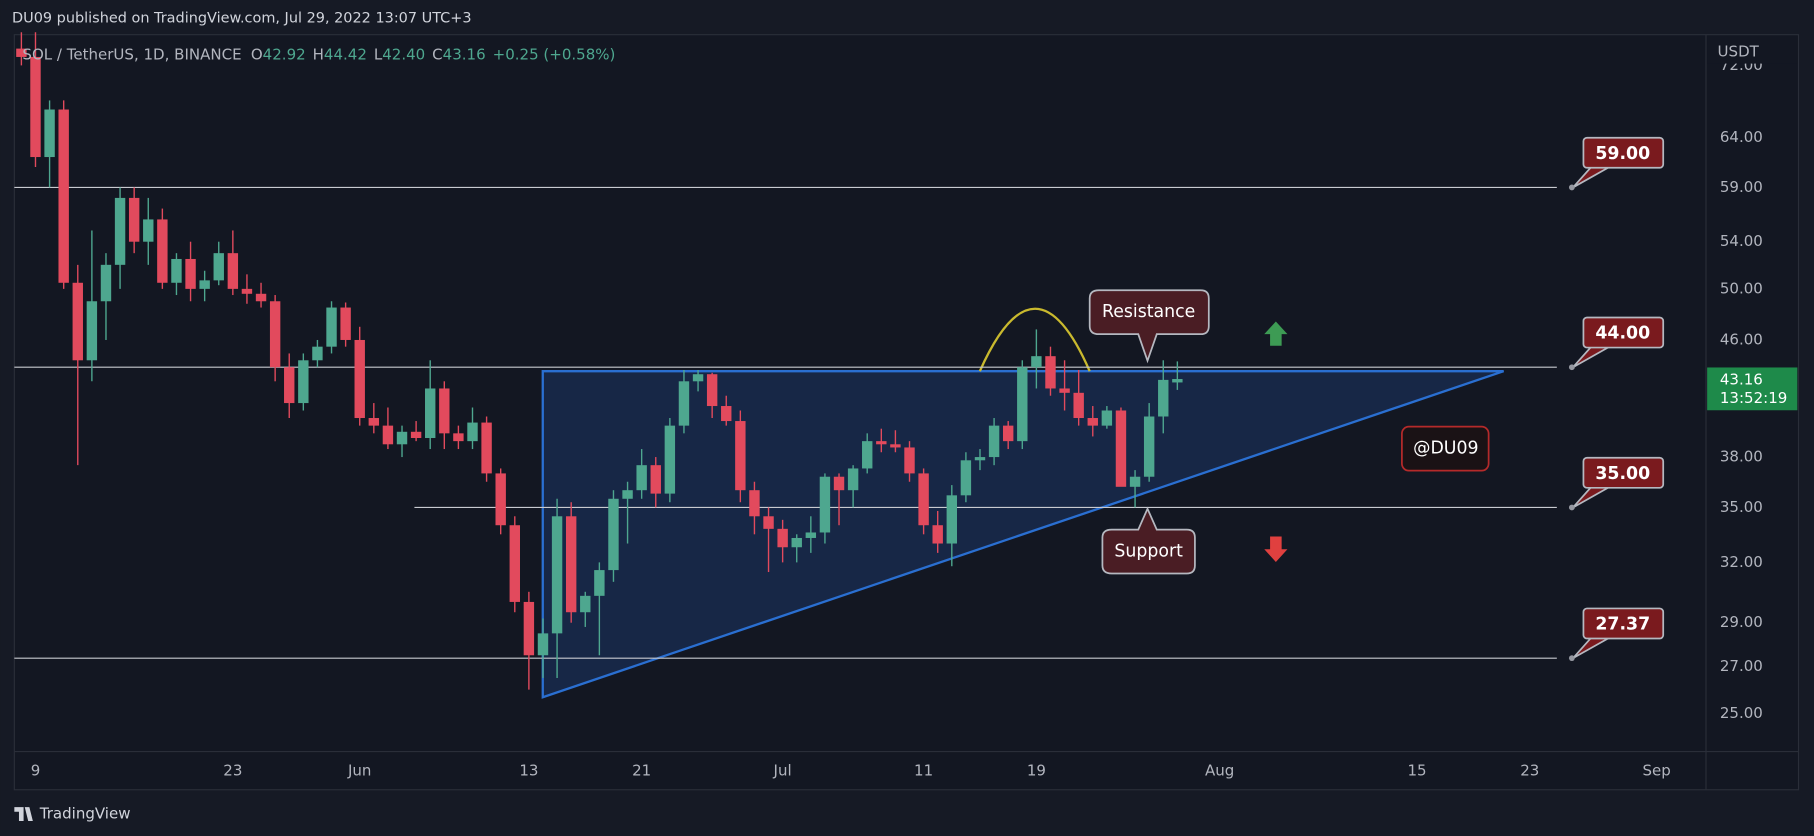 This screenshot has height=836, width=1814. What do you see at coordinates (1741, 562) in the screenshot?
I see `y-tick-label: 32.00` at bounding box center [1741, 562].